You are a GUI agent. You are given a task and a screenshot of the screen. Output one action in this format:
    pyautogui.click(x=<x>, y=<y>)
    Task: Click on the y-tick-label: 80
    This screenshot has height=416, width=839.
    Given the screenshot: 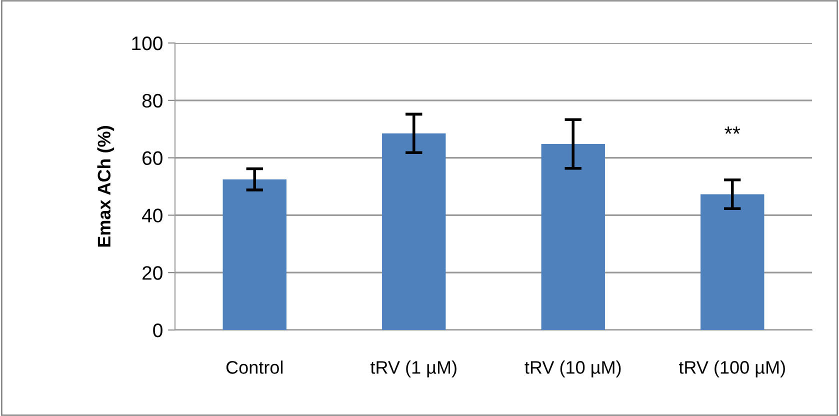 What is the action you would take?
    pyautogui.click(x=152, y=101)
    